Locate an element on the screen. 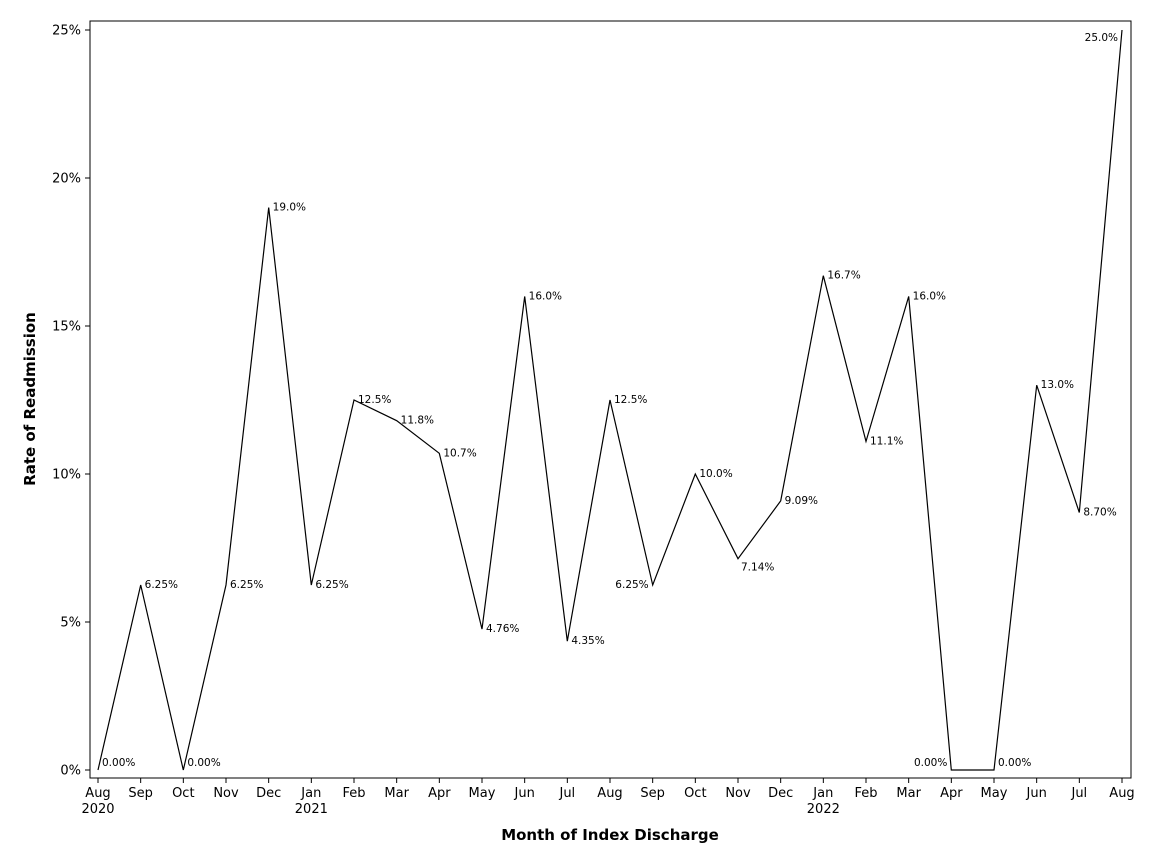  y-axis-title: Rate of Readmission is located at coordinates (30, 399).